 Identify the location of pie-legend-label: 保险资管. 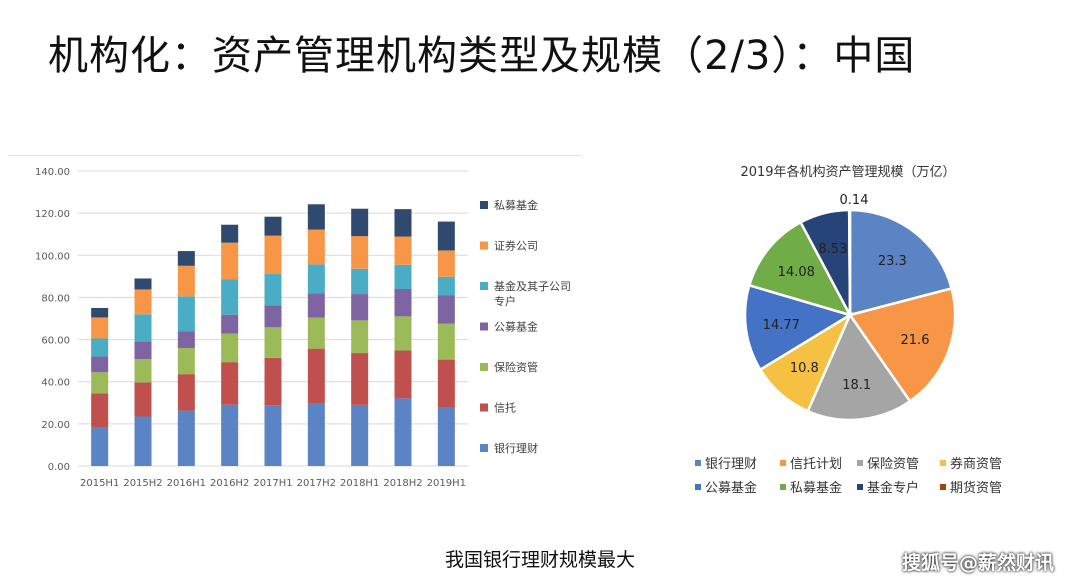
(893, 464).